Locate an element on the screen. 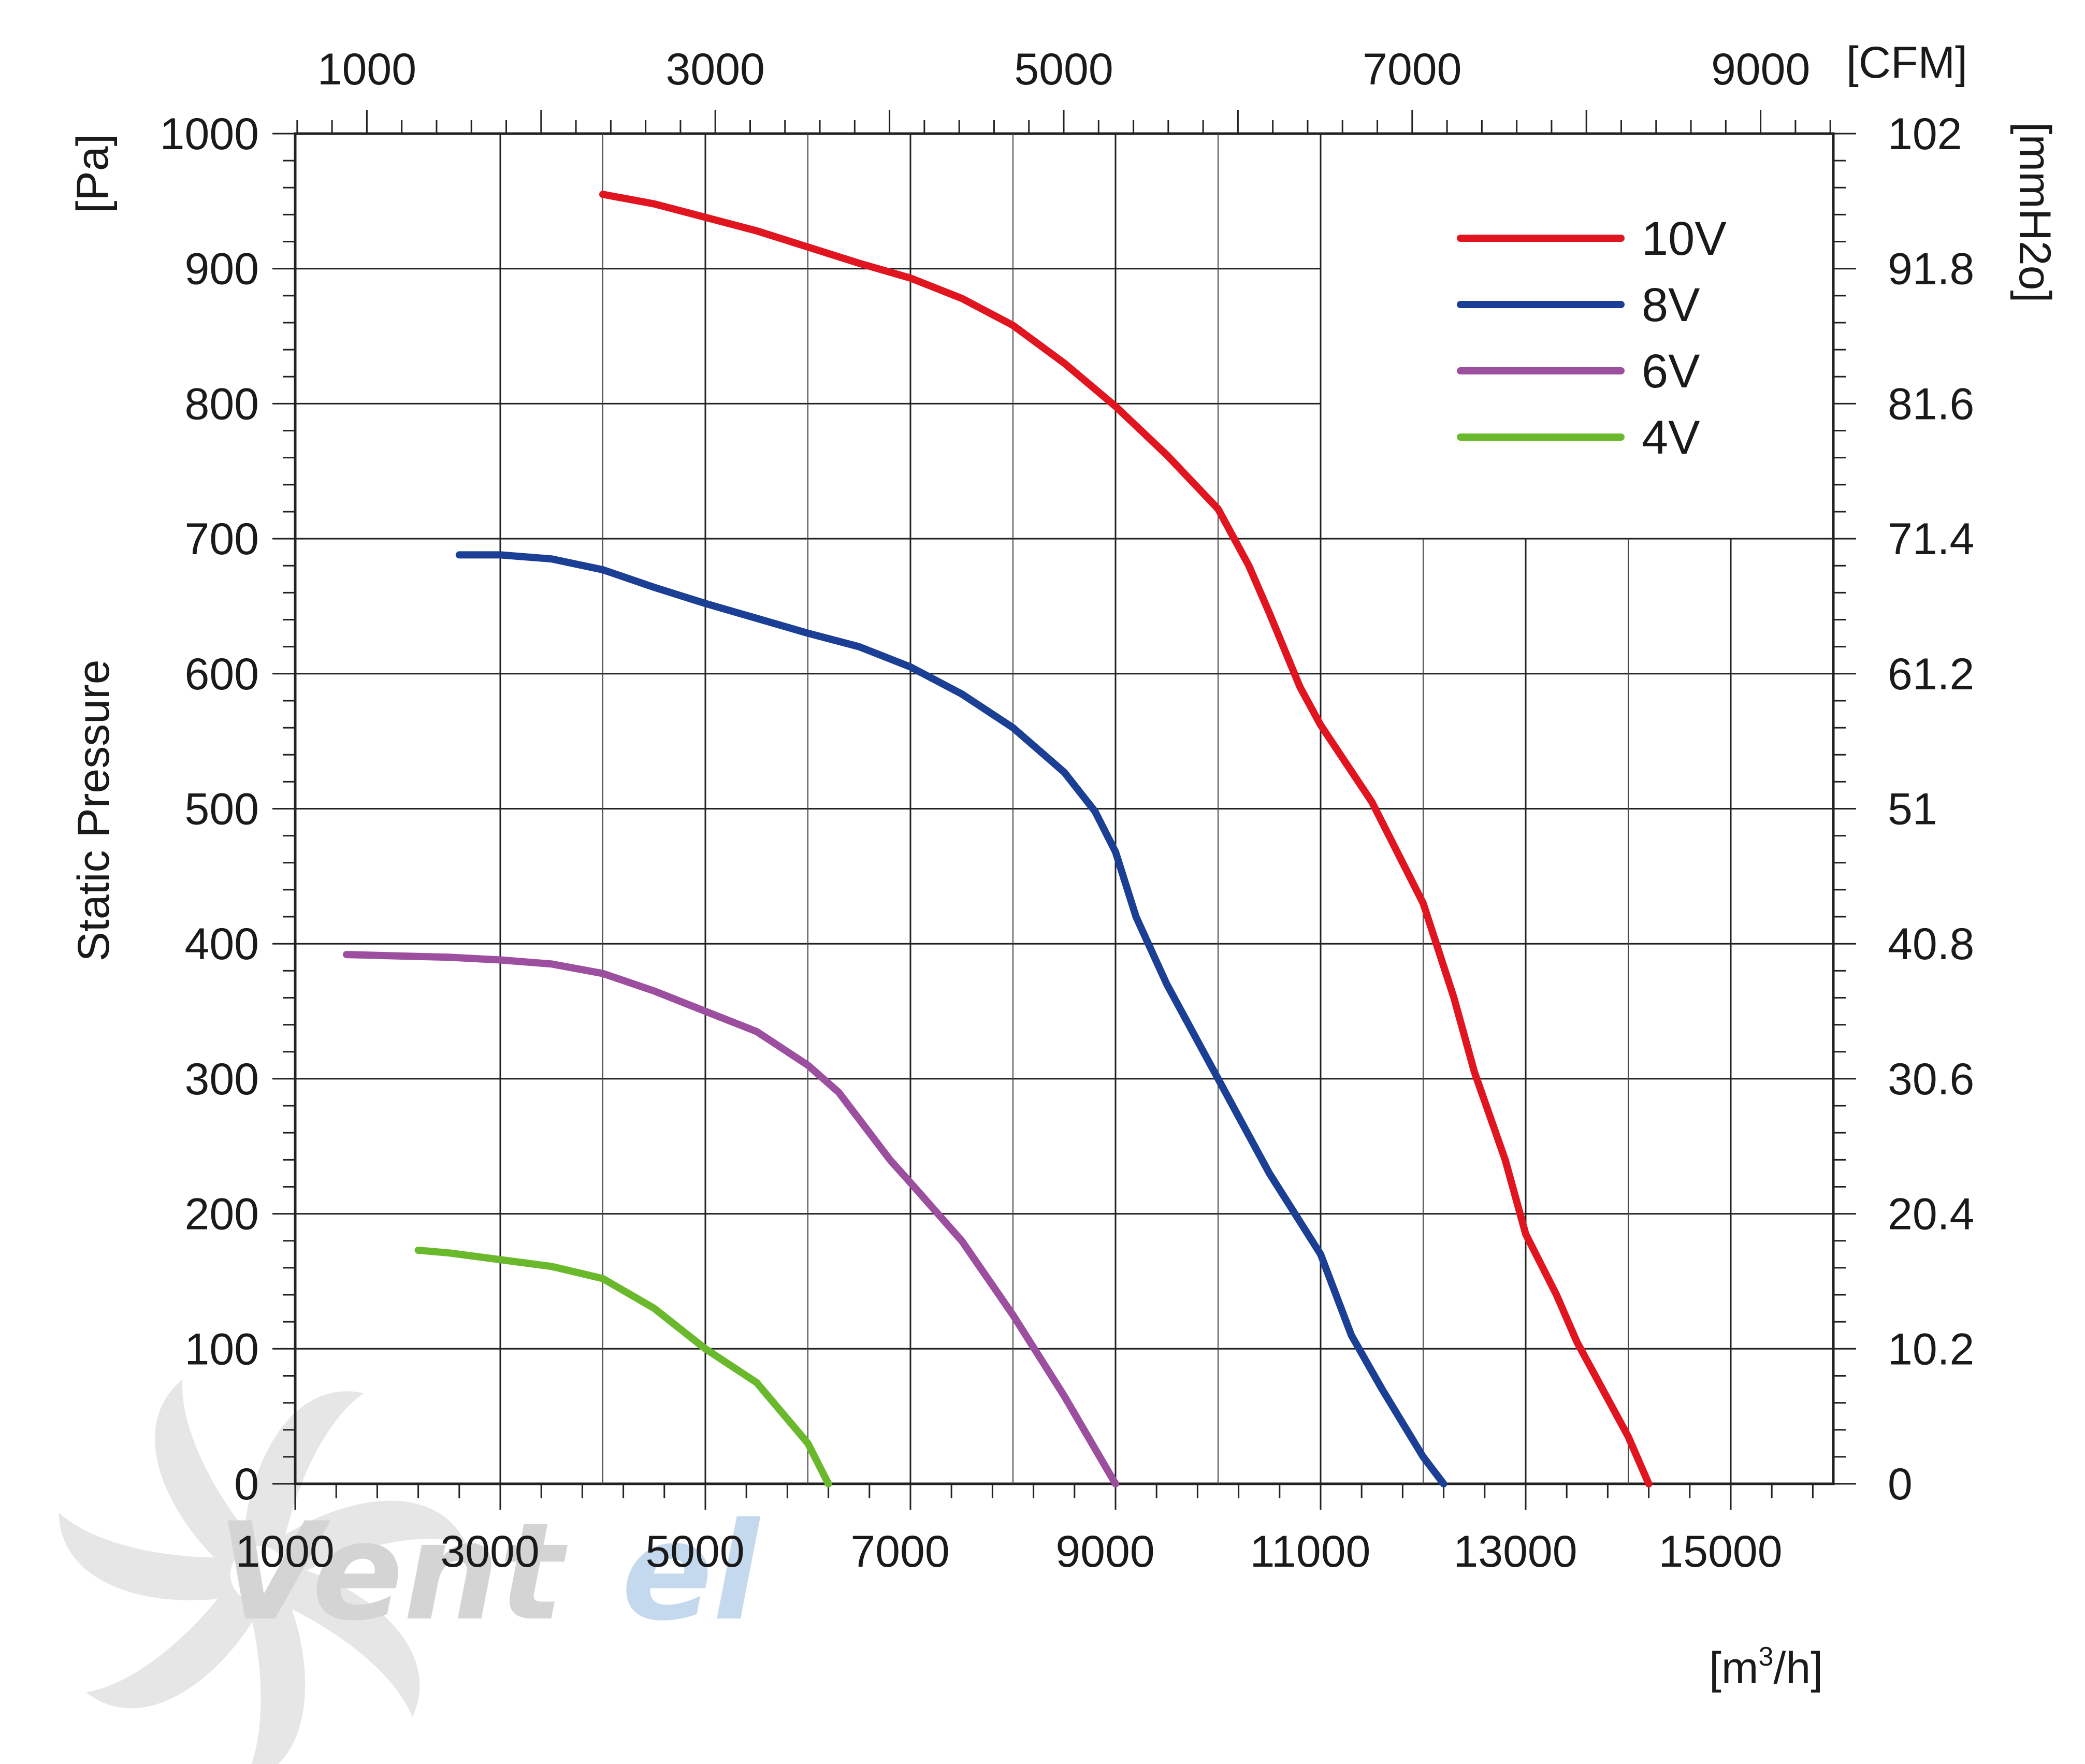 This screenshot has width=2085, height=1764. legend: 10V 8V 6V 4V is located at coordinates (1592, 338).